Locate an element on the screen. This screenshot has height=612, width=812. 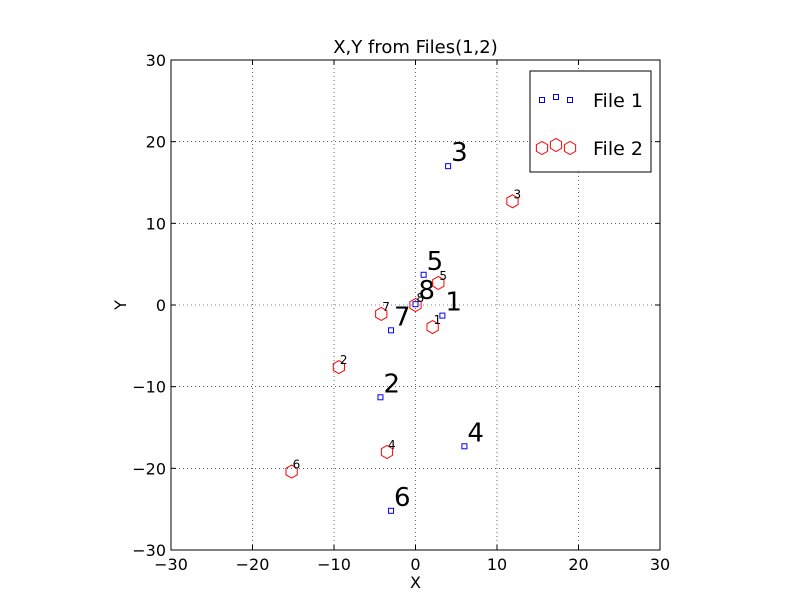
legend-label: File 2 is located at coordinates (618, 149).